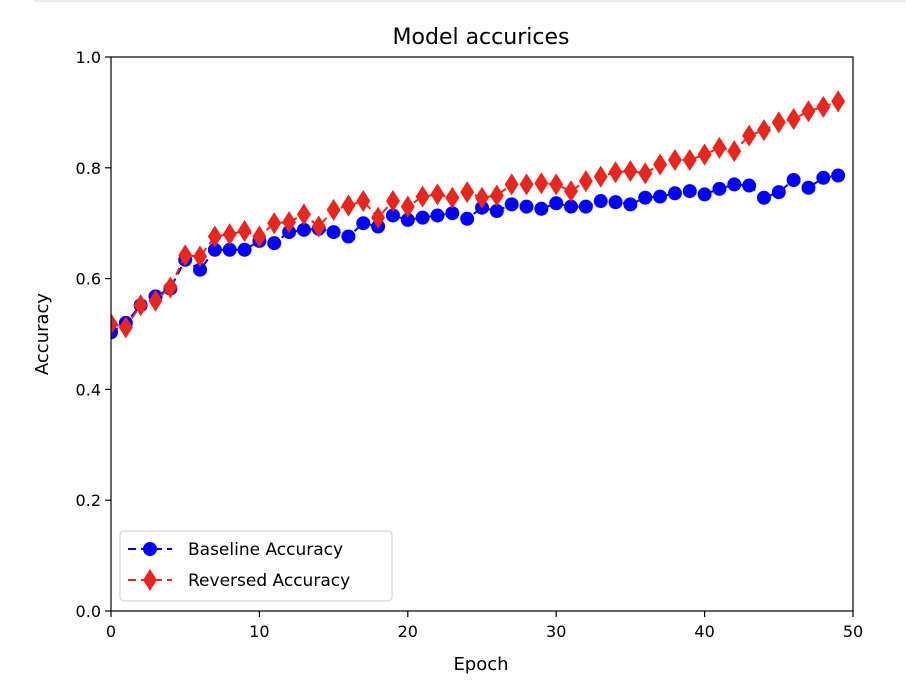 The image size is (906, 688). I want to click on chart-title: Model accurices, so click(481, 37).